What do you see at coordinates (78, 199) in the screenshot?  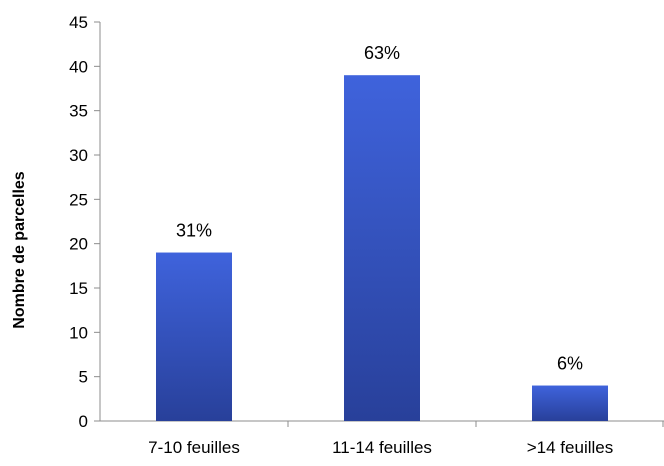 I see `y-tick-label: 25` at bounding box center [78, 199].